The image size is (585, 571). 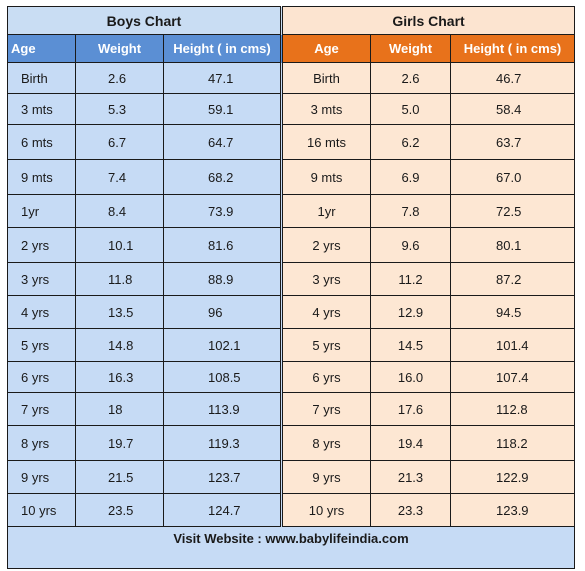 I want to click on girls-age-cell: 1yr, so click(x=326, y=211).